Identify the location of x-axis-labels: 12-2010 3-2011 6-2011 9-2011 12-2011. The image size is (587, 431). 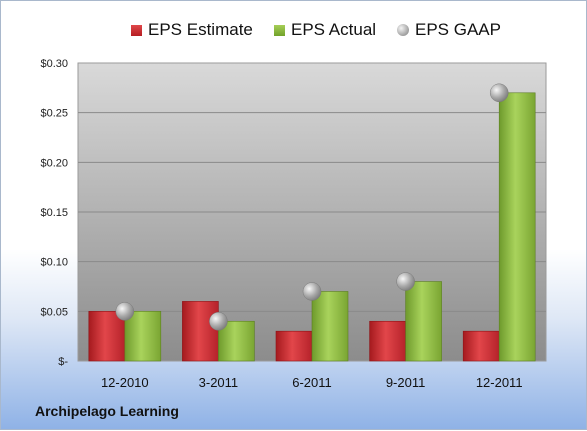
(312, 382).